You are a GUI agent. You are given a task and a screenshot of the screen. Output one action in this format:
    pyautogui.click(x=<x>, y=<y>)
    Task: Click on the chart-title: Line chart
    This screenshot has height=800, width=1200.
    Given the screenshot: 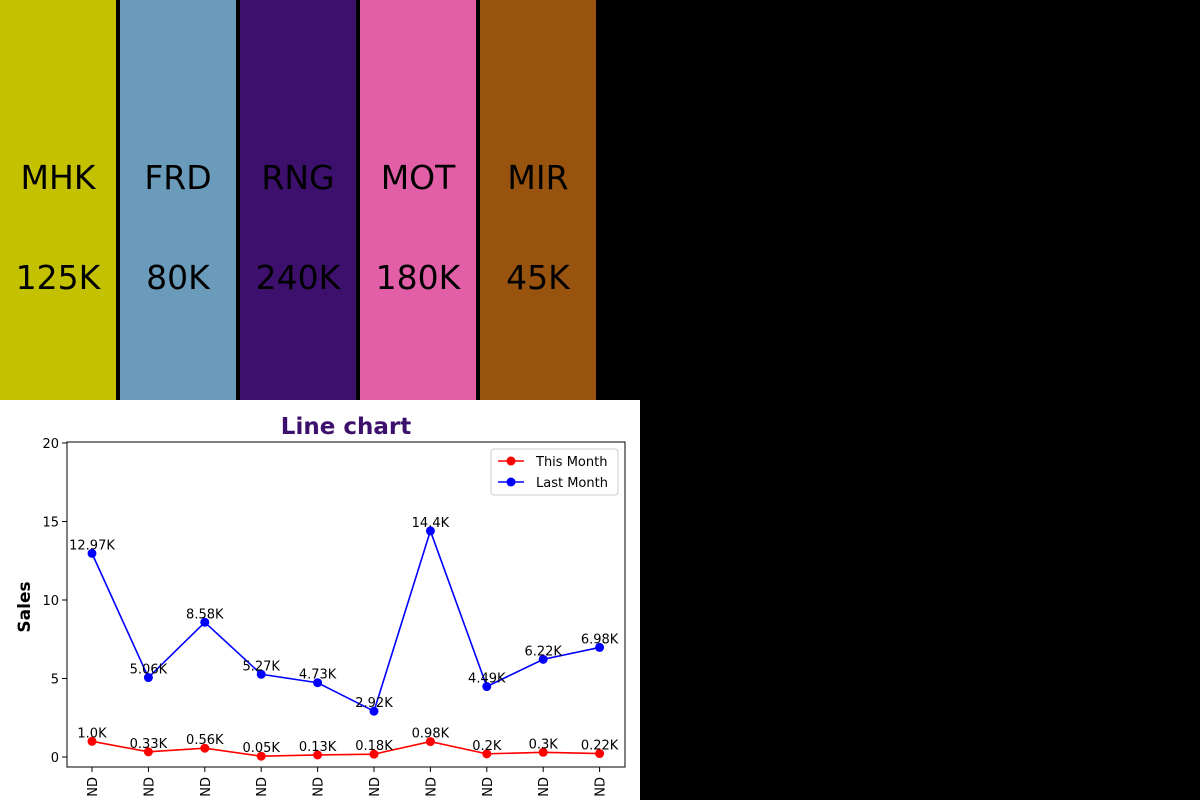 What is the action you would take?
    pyautogui.click(x=346, y=427)
    